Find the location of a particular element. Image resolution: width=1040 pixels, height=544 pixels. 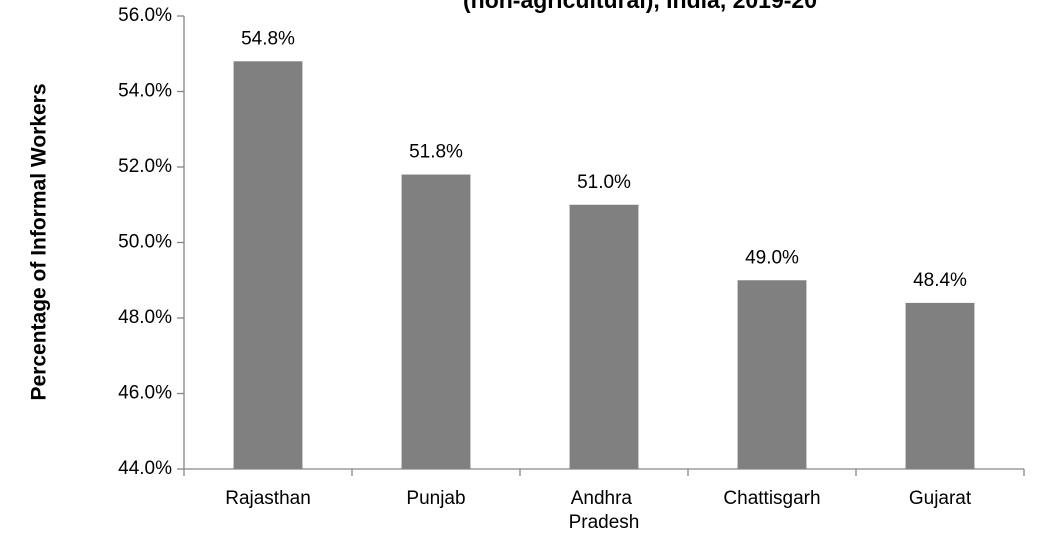

x-tick-label: Punjab is located at coordinates (435, 498).